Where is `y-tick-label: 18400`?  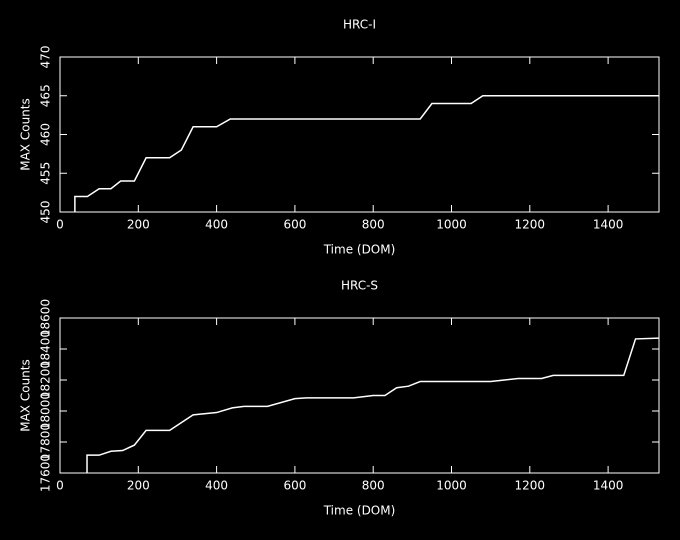
y-tick-label: 18400 is located at coordinates (46, 349).